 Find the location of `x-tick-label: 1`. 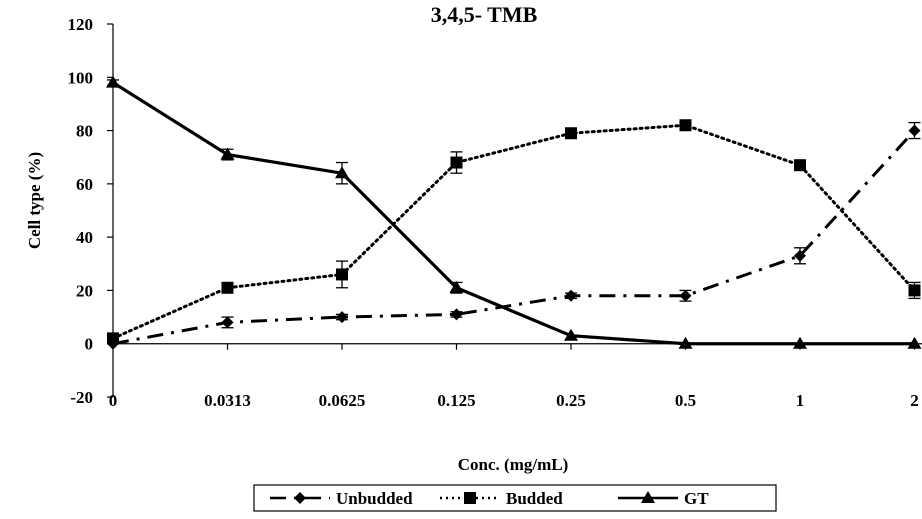

x-tick-label: 1 is located at coordinates (800, 400).